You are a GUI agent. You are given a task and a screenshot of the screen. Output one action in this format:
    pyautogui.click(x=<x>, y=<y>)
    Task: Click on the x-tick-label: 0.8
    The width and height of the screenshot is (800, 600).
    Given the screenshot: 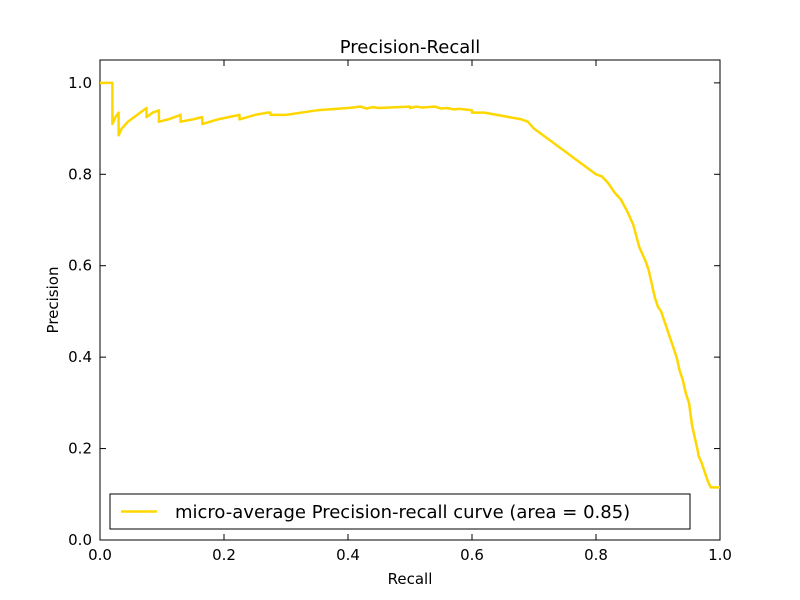 What is the action you would take?
    pyautogui.click(x=596, y=555)
    